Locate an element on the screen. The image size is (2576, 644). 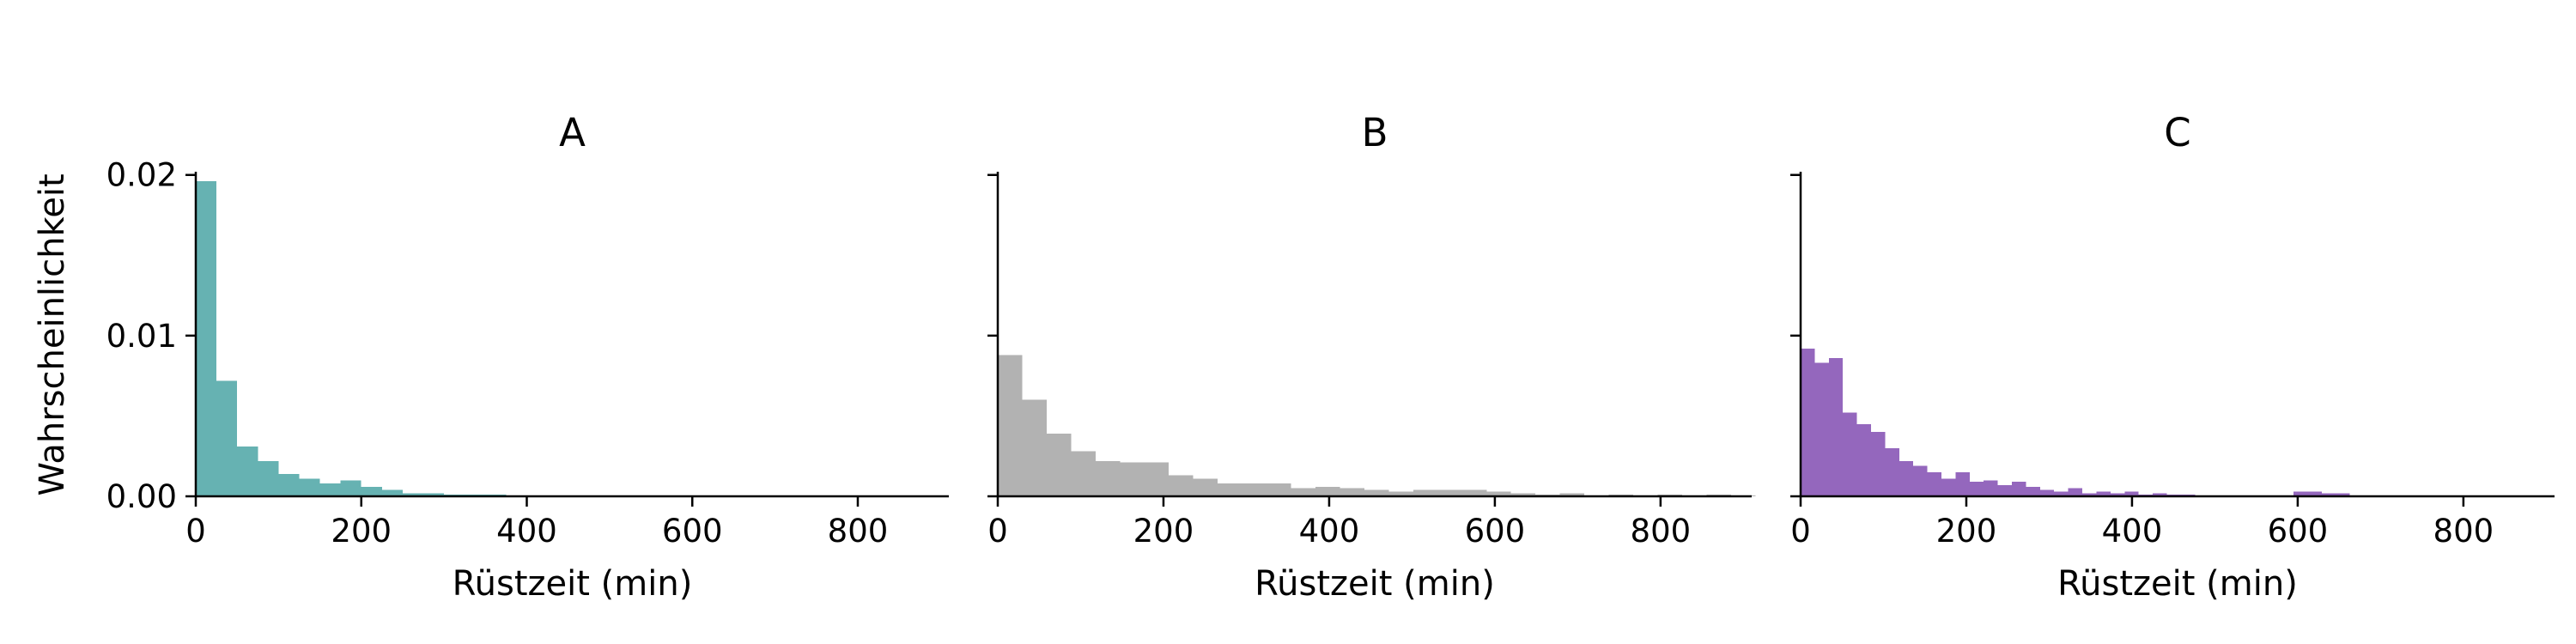
panel-title-c: C is located at coordinates (2177, 132).